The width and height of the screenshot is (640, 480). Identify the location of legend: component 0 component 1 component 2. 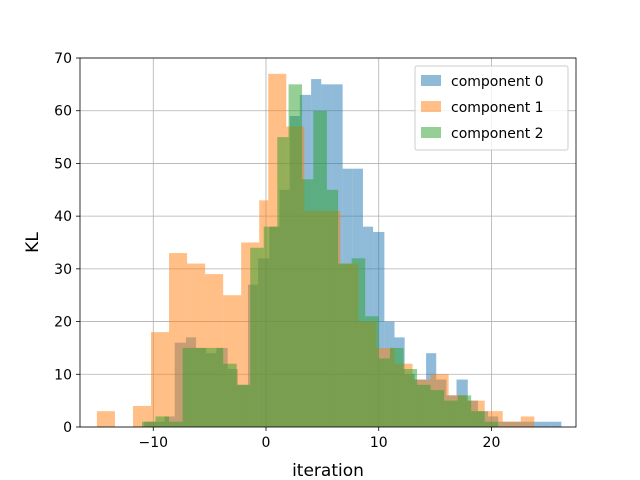
(491, 108).